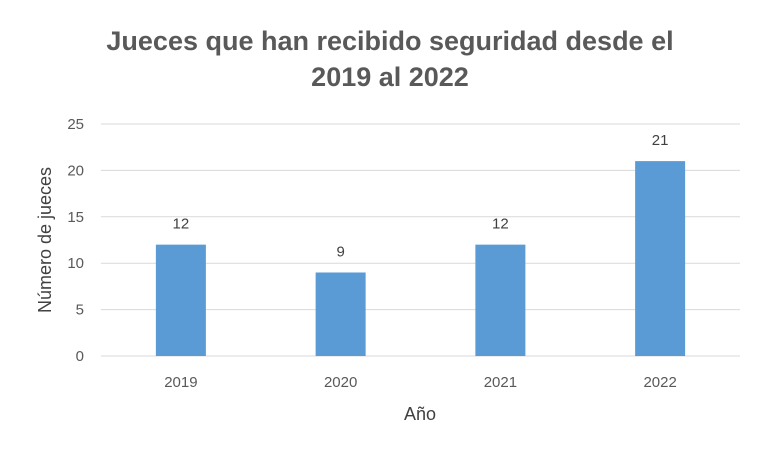  I want to click on y-tick-label: 5, so click(80, 310).